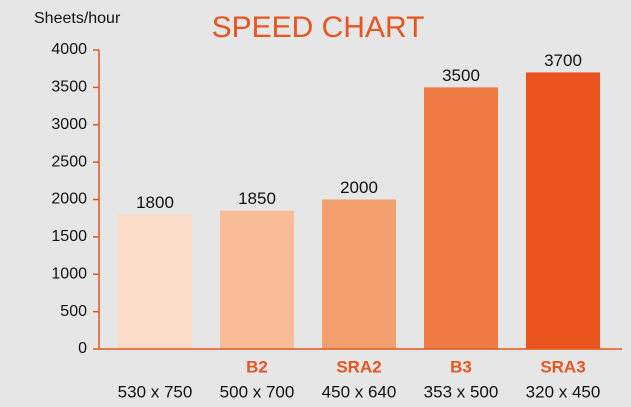 Image resolution: width=631 pixels, height=407 pixels. What do you see at coordinates (69, 199) in the screenshot?
I see `y-tick-label: 2000` at bounding box center [69, 199].